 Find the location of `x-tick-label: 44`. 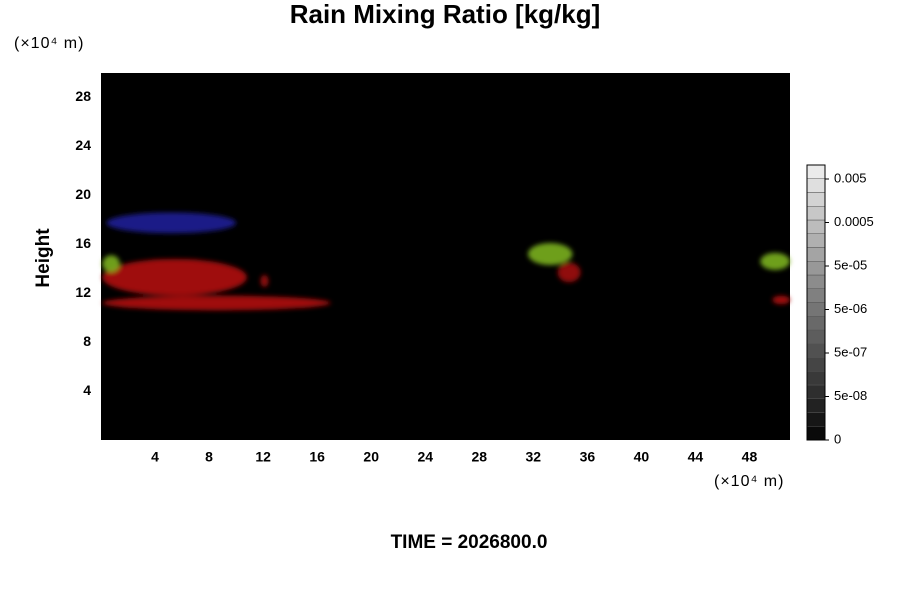

x-tick-label: 44 is located at coordinates (696, 457).